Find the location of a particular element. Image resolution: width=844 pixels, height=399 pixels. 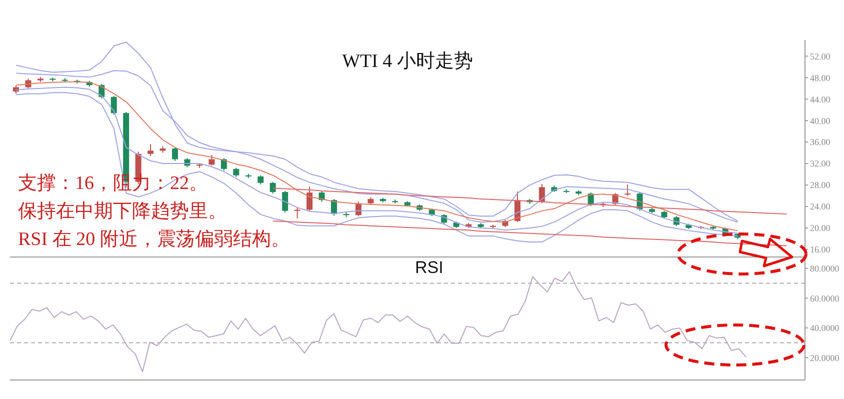

annotation: RSI 在 20 附近，震荡偏弱结构。 is located at coordinates (154, 240).